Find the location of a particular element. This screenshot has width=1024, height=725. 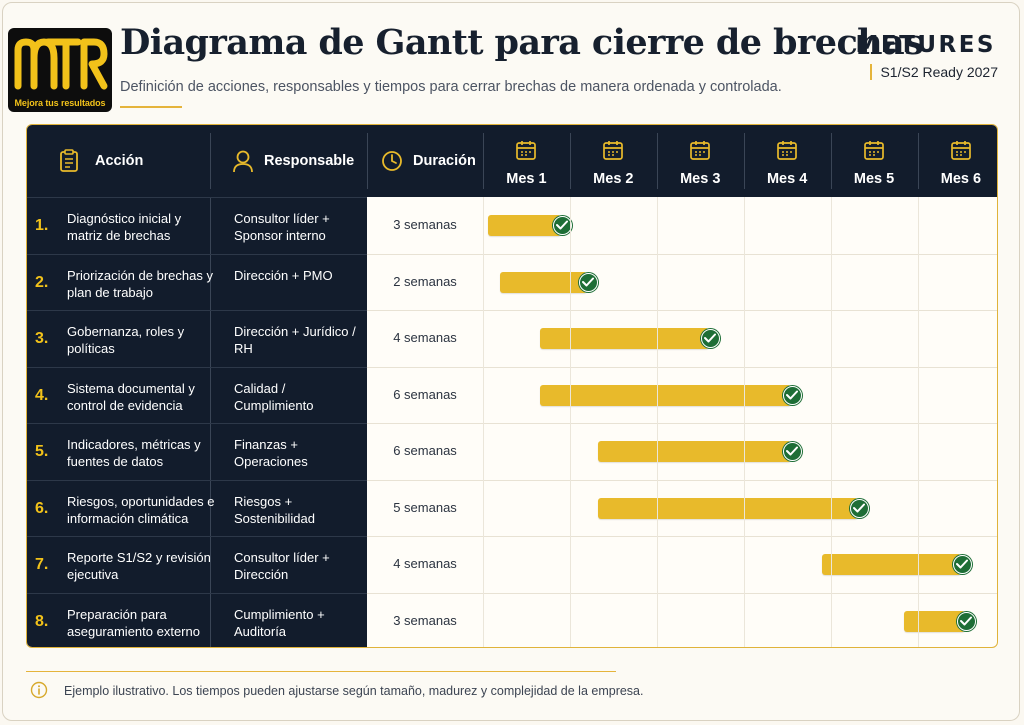

column-month: Mes 1 is located at coordinates (526, 161).